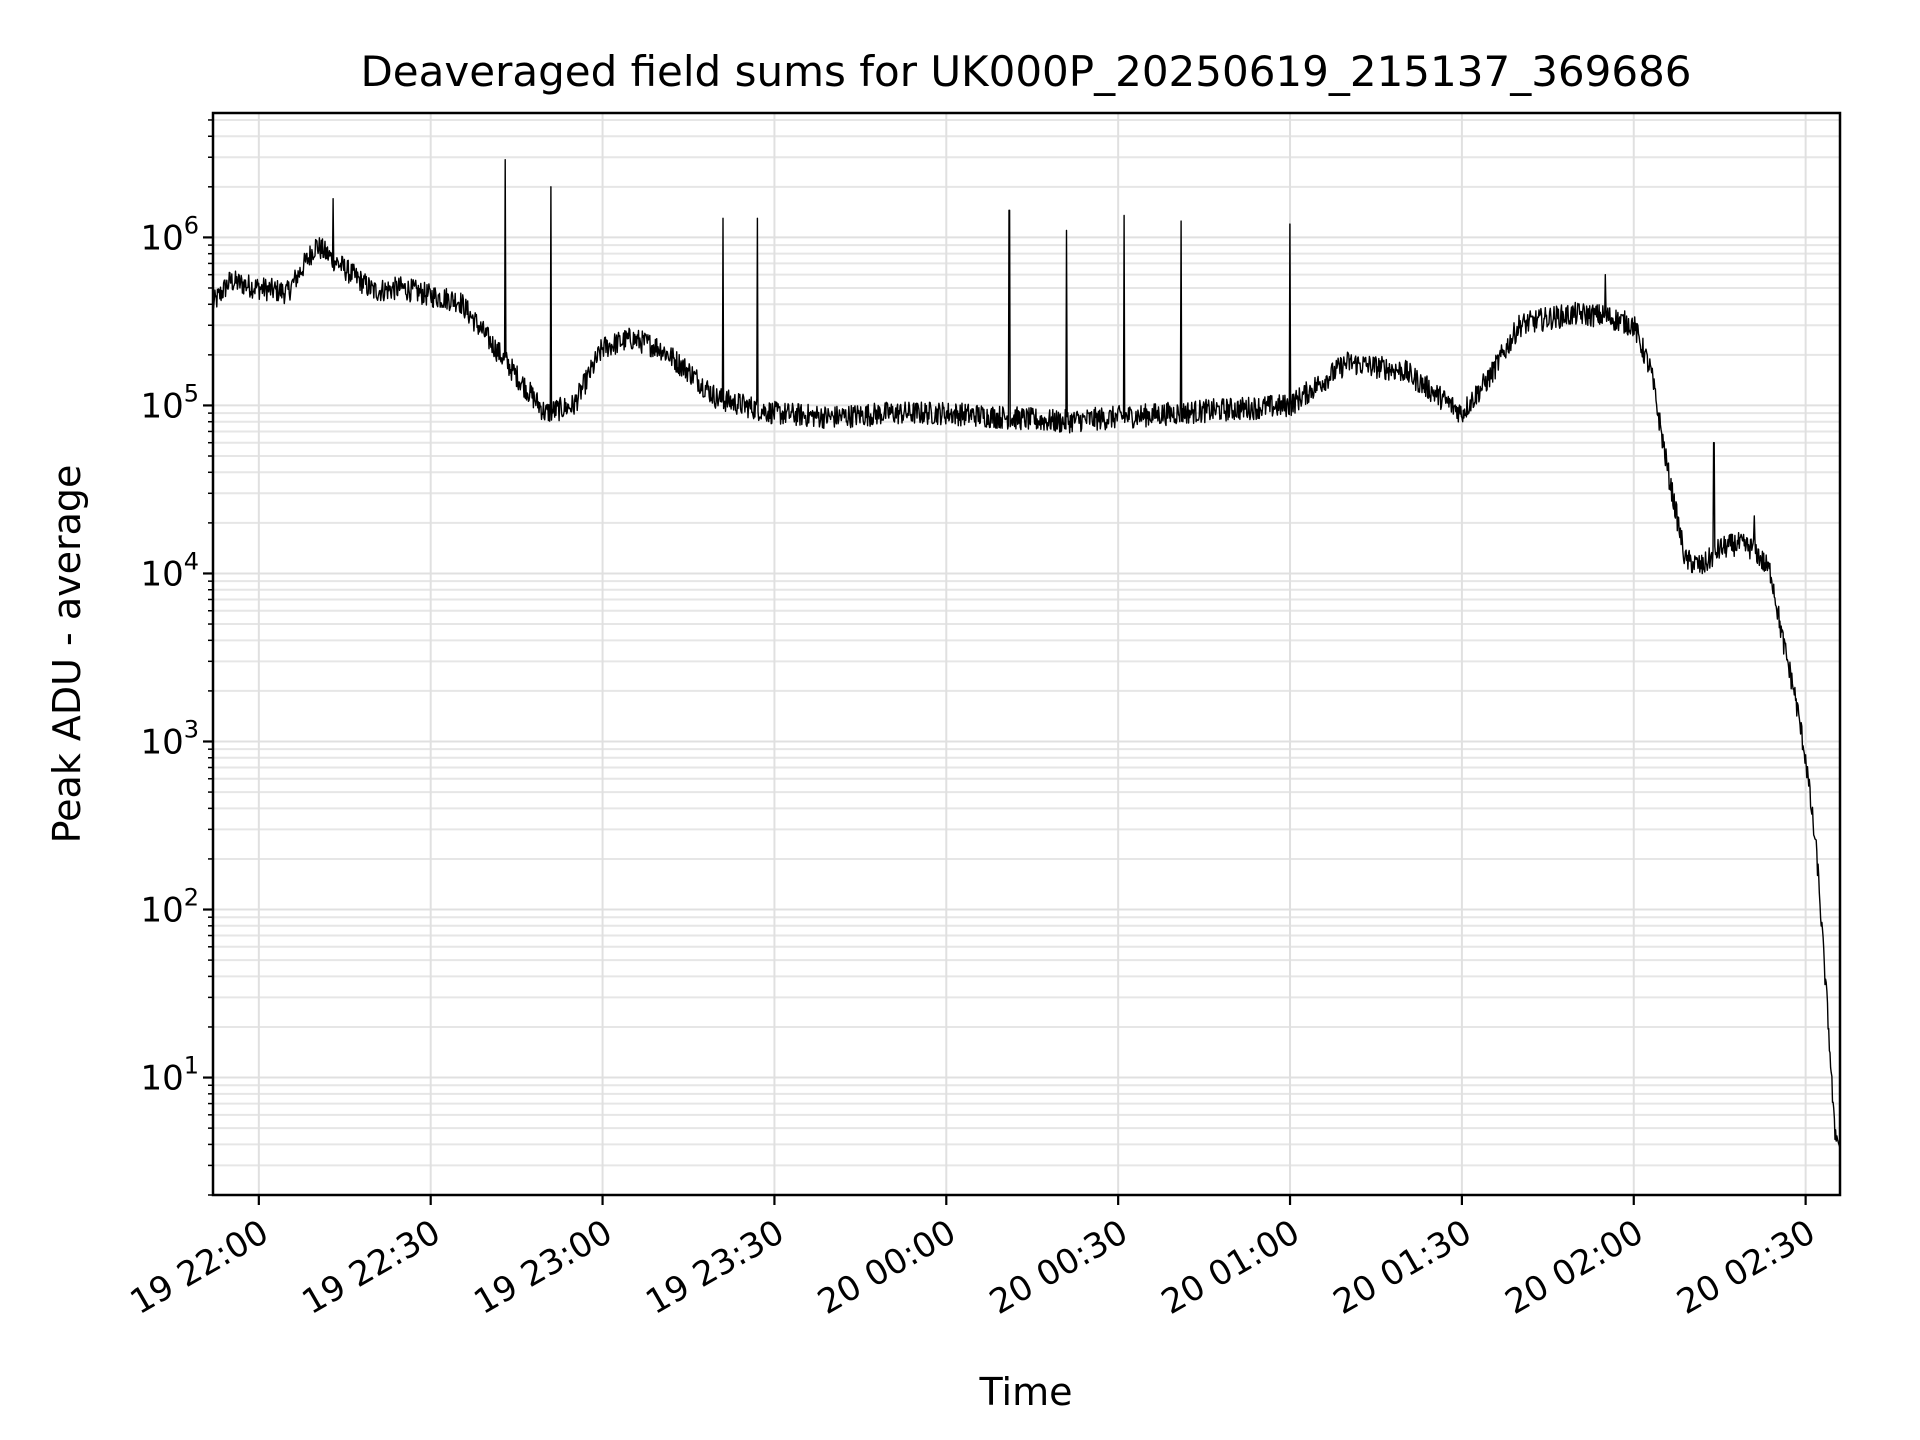 Image resolution: width=1920 pixels, height=1440 pixels. I want to click on y-axis-label: Peak ADU - average, so click(67, 654).